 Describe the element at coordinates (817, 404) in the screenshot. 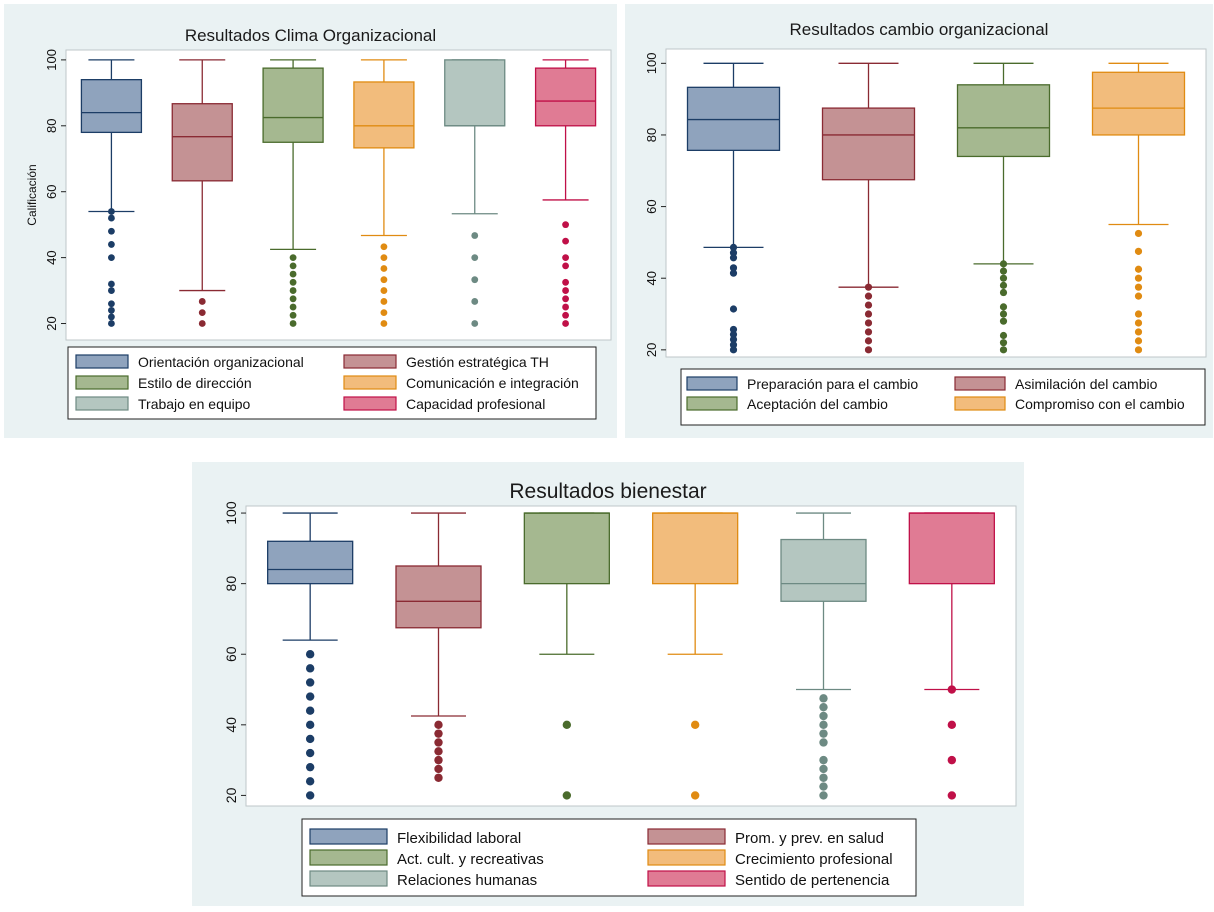

I see `legend-entry: Aceptación del cambio` at that location.